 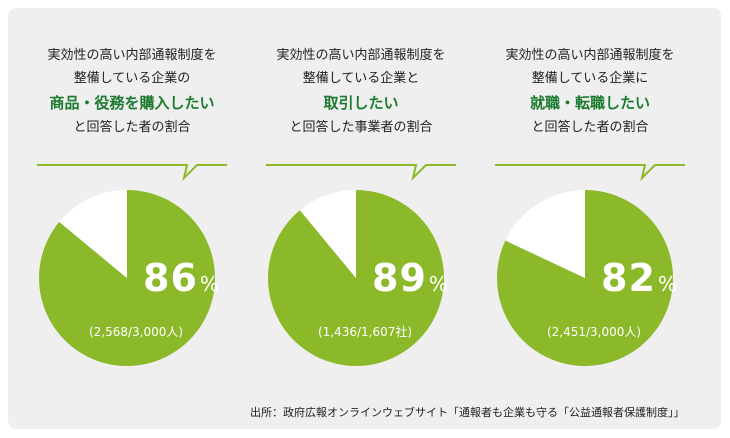 I want to click on caption-line: 整備している企業の, so click(x=132, y=78).